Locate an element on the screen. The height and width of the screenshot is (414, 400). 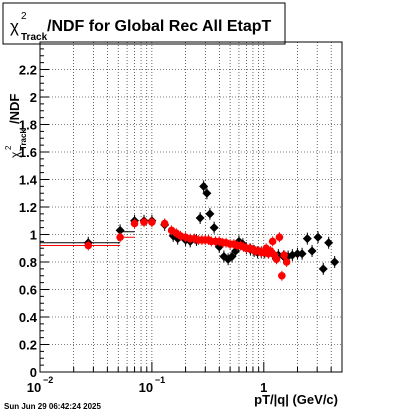
x-tick-label: 10 −2 is located at coordinates (40, 385).